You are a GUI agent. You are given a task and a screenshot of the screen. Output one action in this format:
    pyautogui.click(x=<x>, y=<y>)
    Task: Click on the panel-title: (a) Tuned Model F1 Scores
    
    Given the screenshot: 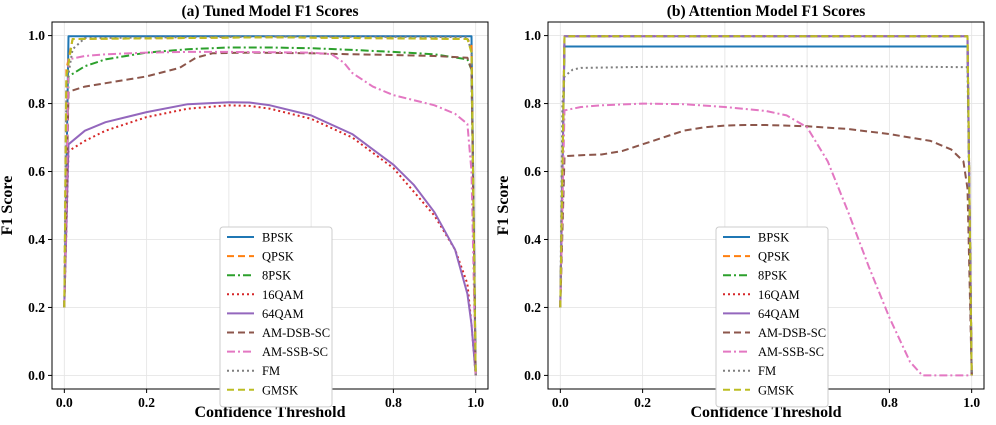 What is the action you would take?
    pyautogui.click(x=269, y=11)
    